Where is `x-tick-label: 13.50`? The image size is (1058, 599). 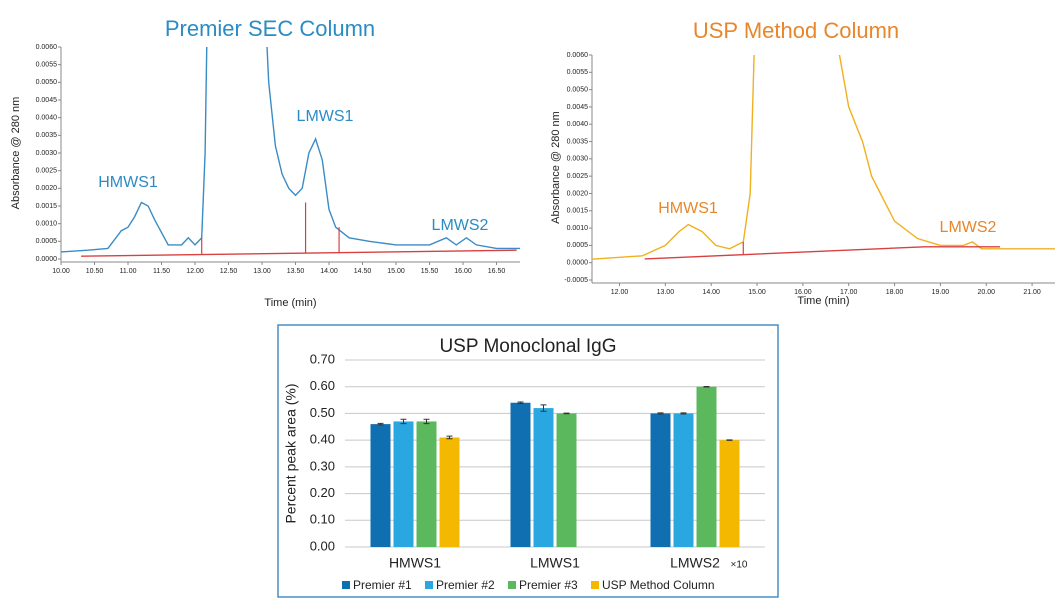
x-tick-label: 13.50 is located at coordinates (296, 271).